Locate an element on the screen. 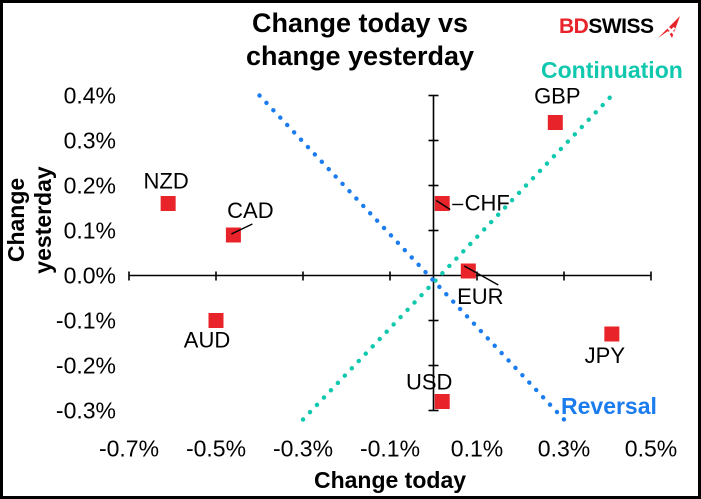 The height and width of the screenshot is (499, 701). y-tick-label: 0.3% is located at coordinates (90, 141).